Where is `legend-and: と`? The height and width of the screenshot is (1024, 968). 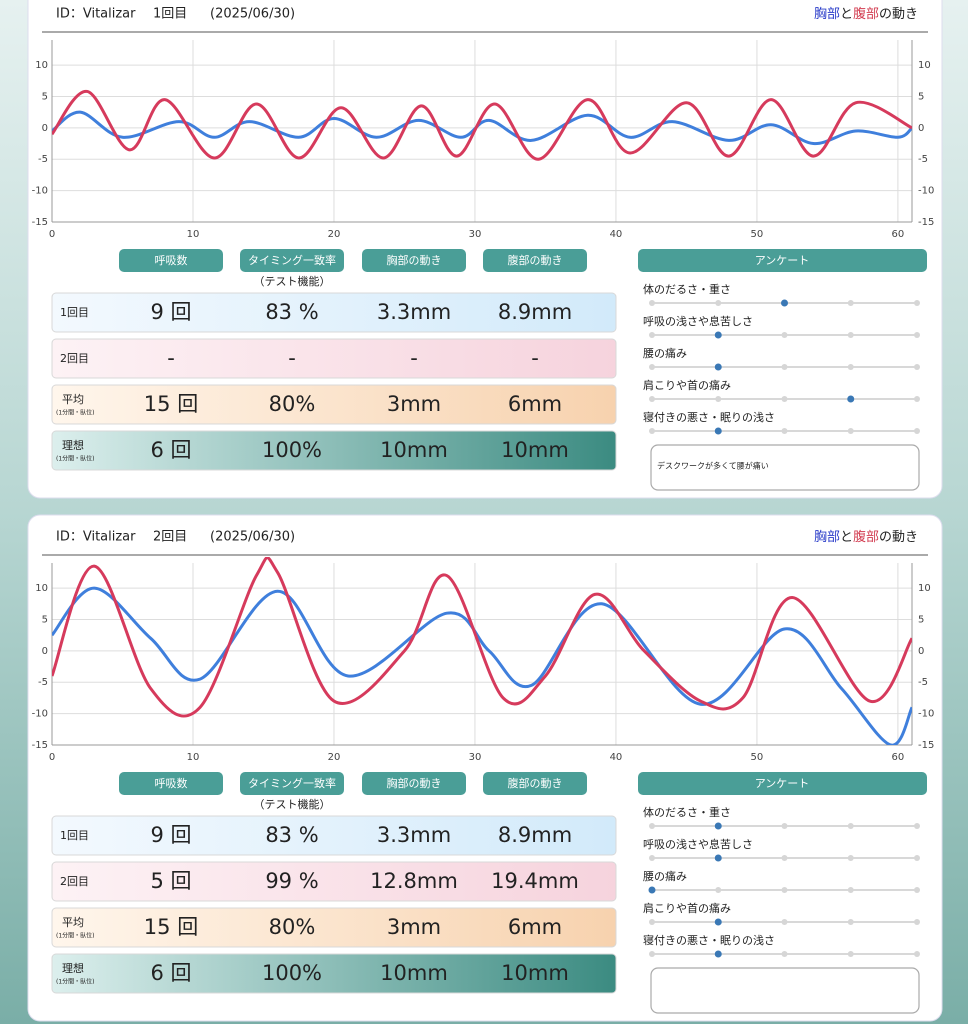
legend-and: と is located at coordinates (846, 14).